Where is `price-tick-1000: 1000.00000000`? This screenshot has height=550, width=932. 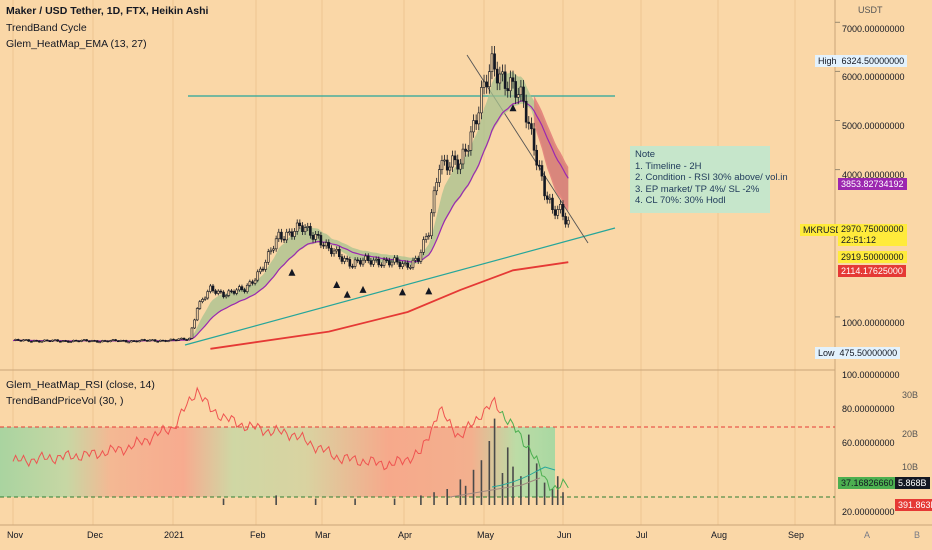 price-tick-1000: 1000.00000000 is located at coordinates (873, 323).